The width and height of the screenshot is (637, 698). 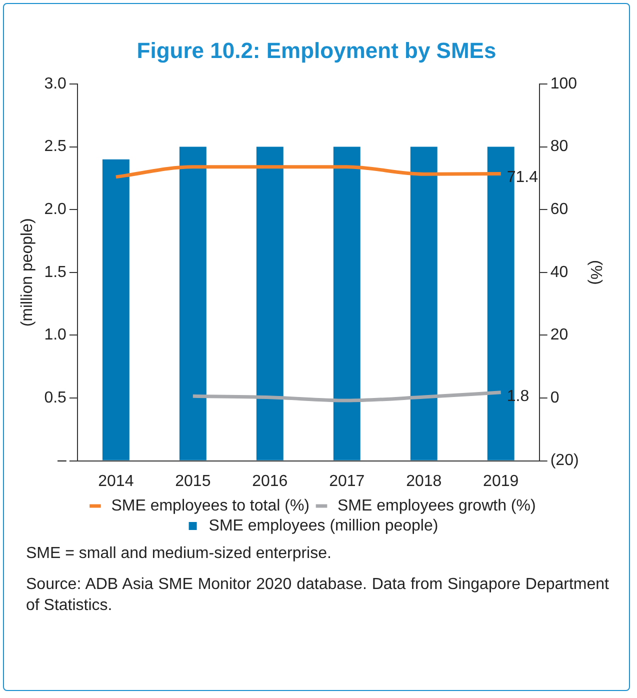 I want to click on x-tick-label: 2017, so click(x=347, y=481).